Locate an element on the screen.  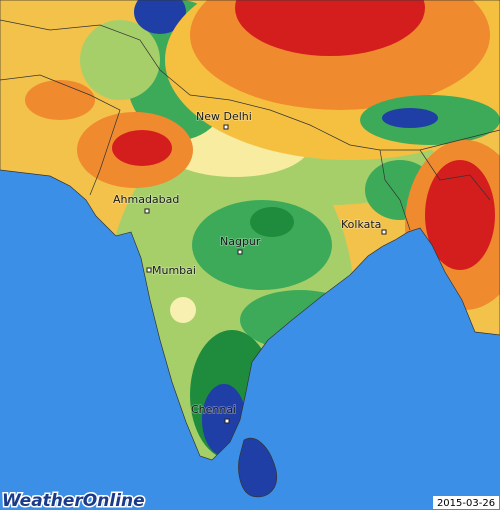
city-label: Kolkata is located at coordinates (361, 224).